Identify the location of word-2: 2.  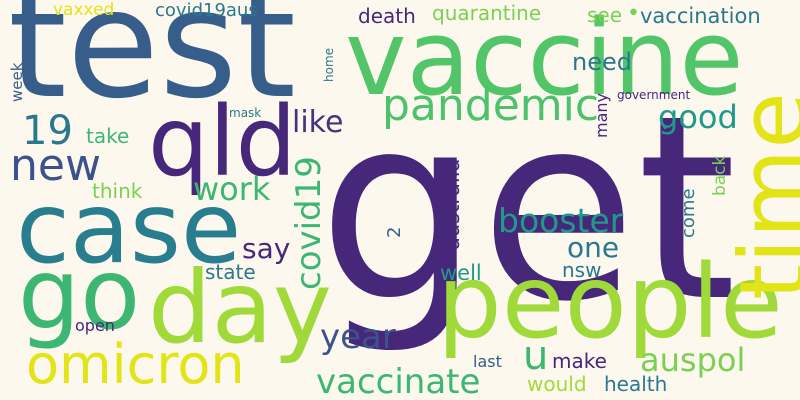
(394, 232).